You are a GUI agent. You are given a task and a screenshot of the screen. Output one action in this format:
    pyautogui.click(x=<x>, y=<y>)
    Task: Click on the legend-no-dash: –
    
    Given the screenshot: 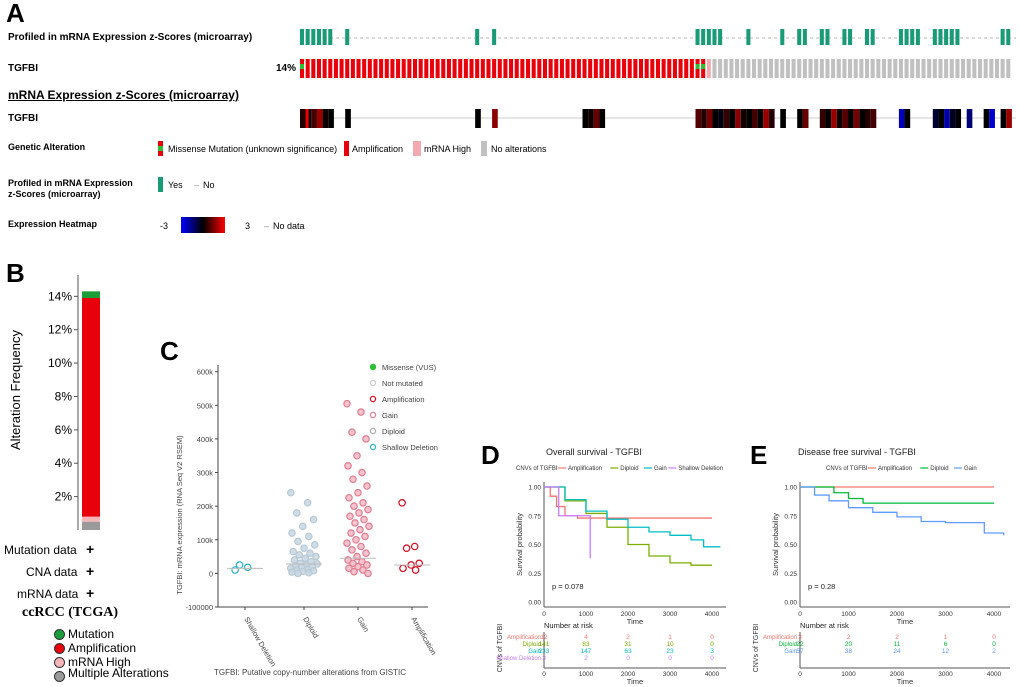 What is the action you would take?
    pyautogui.click(x=197, y=185)
    